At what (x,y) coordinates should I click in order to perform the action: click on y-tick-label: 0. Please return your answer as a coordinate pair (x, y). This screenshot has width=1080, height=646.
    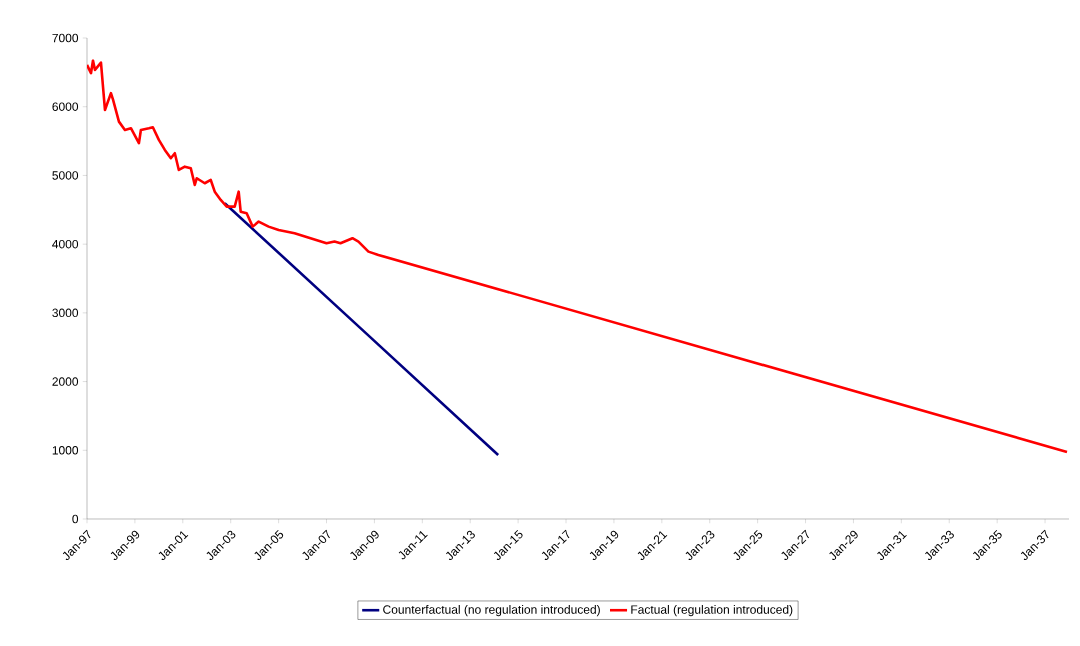
    Looking at the image, I should click on (75, 519).